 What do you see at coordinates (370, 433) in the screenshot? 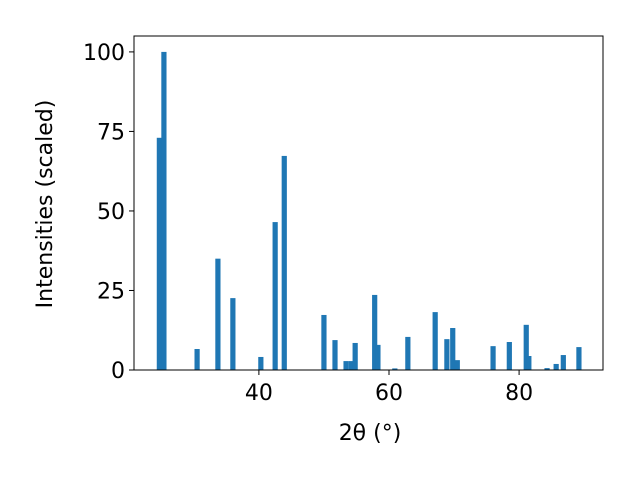
I see `x-axis-label: 2θ (°)` at bounding box center [370, 433].